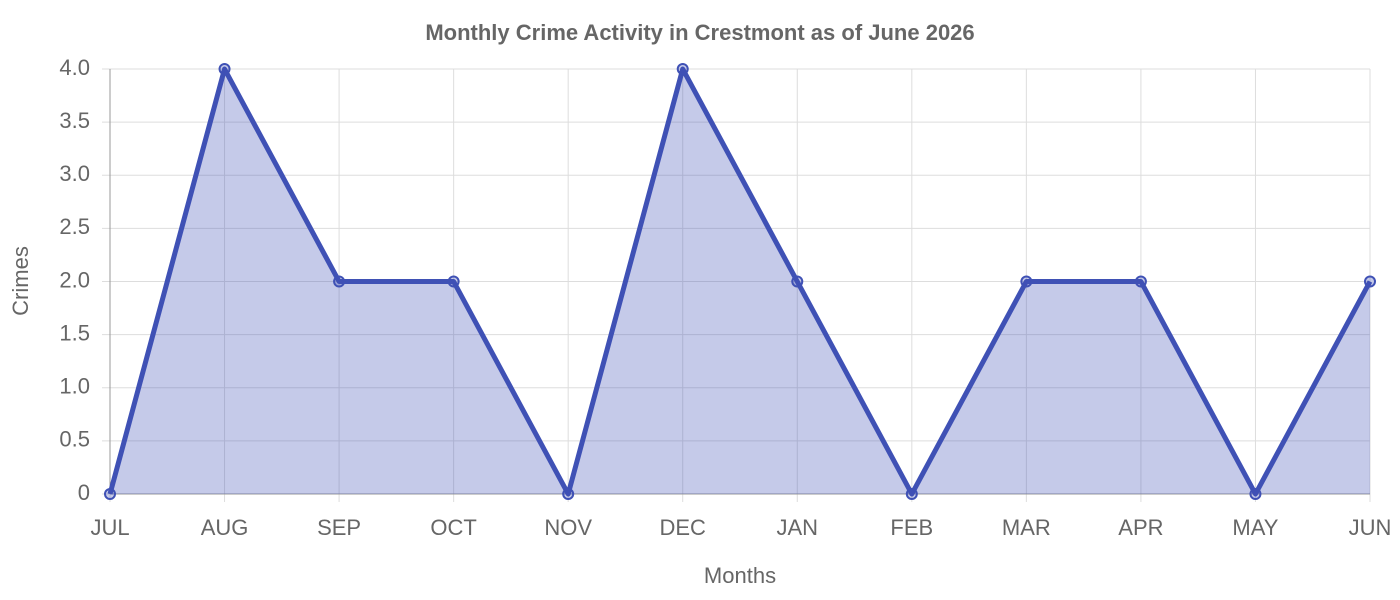 This screenshot has width=1400, height=600. I want to click on x-tick-label: JUL, so click(109, 527).